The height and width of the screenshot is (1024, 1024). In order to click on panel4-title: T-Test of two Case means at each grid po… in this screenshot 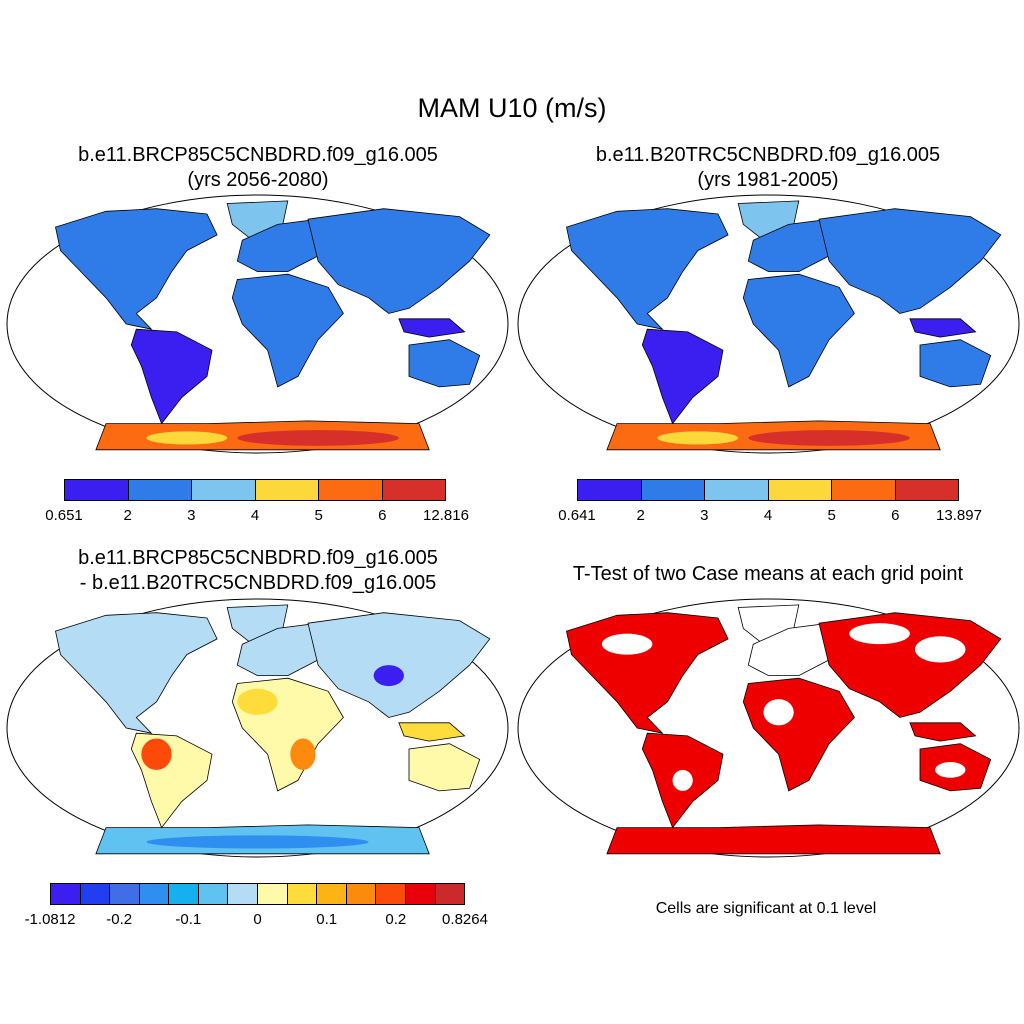, I will do `click(768, 574)`.